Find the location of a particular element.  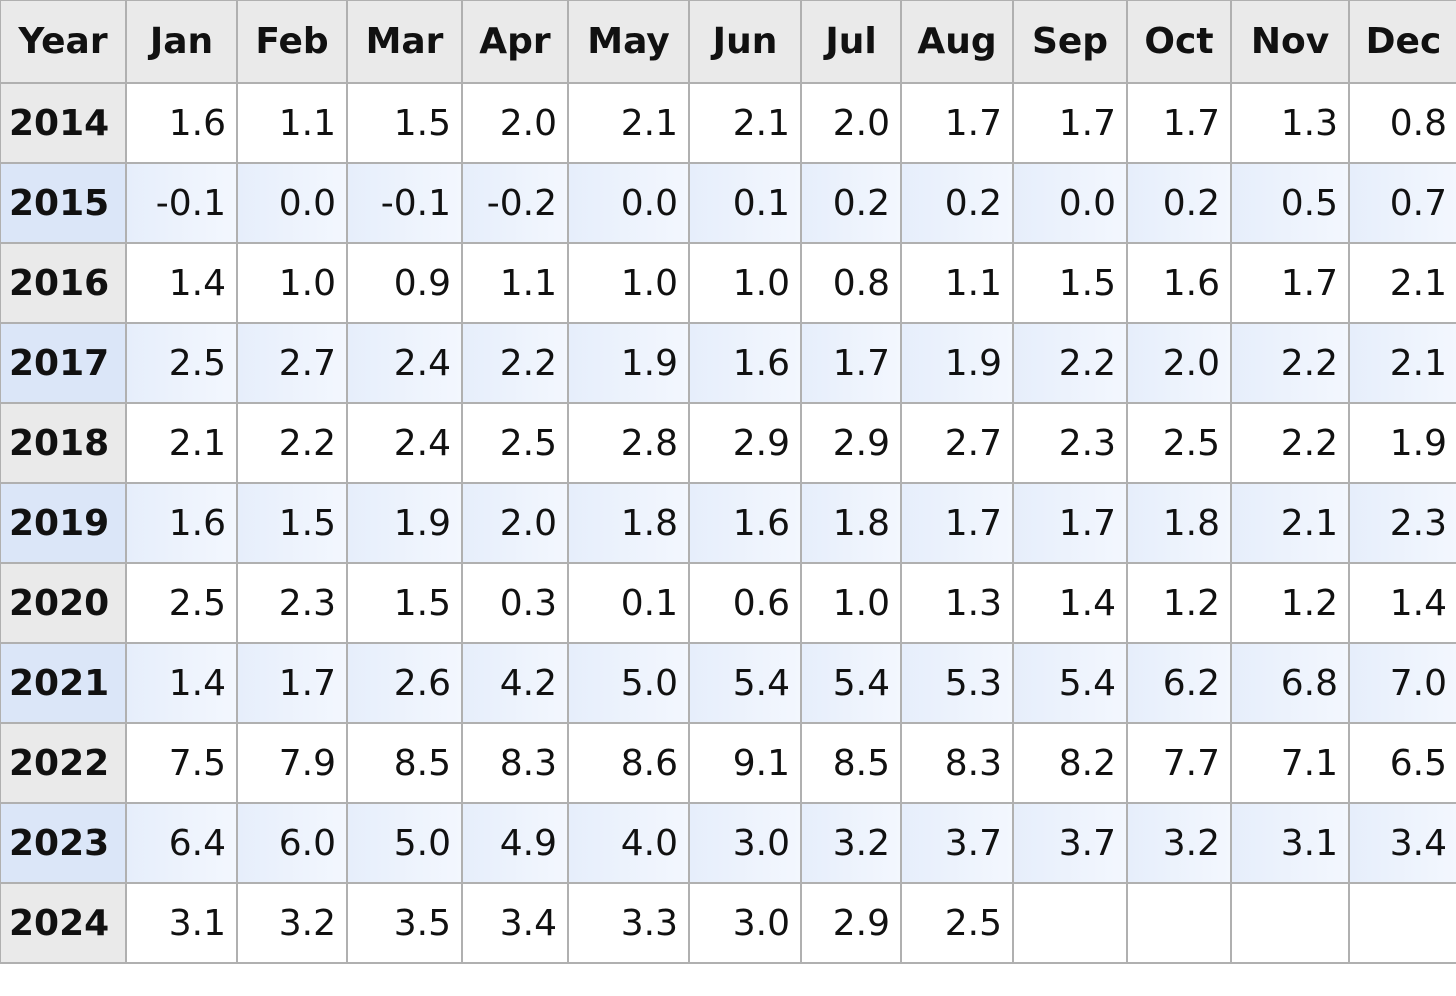

value-cell: 1.3 is located at coordinates (1290, 123).